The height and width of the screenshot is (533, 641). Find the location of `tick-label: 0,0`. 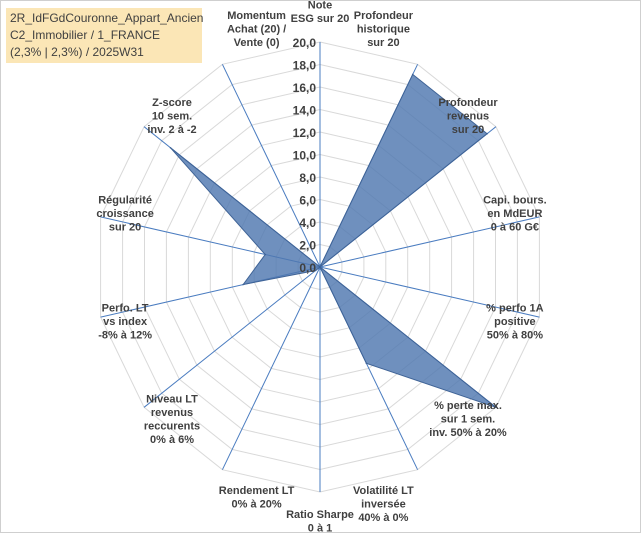

tick-label: 0,0 is located at coordinates (307, 268).